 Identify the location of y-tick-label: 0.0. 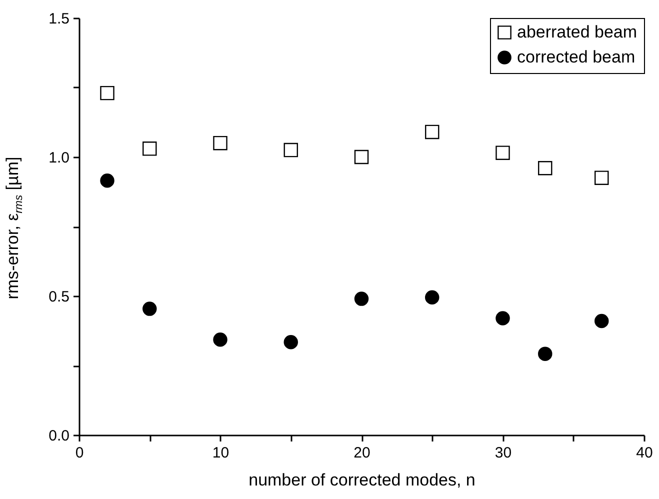
(59, 436).